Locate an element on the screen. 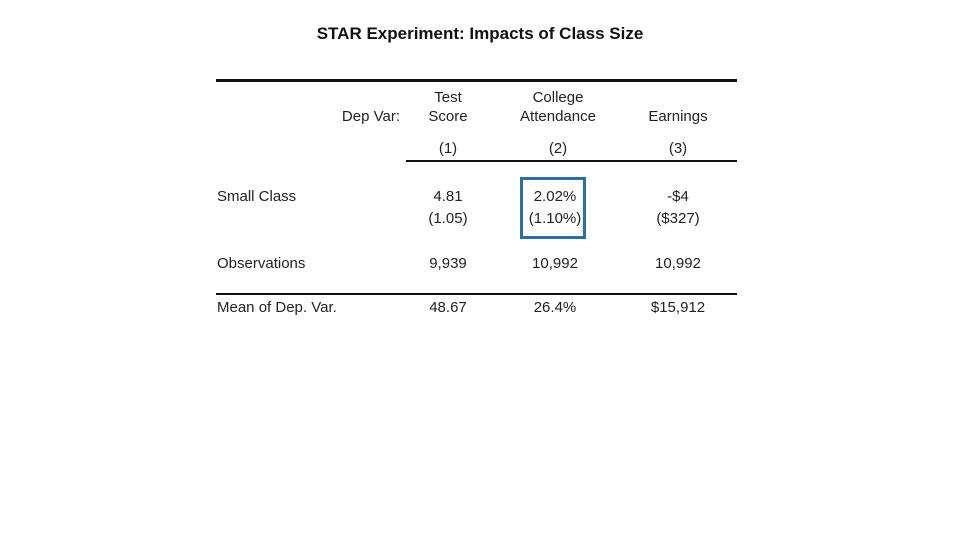  small-class-se-3: ($327) is located at coordinates (678, 218).